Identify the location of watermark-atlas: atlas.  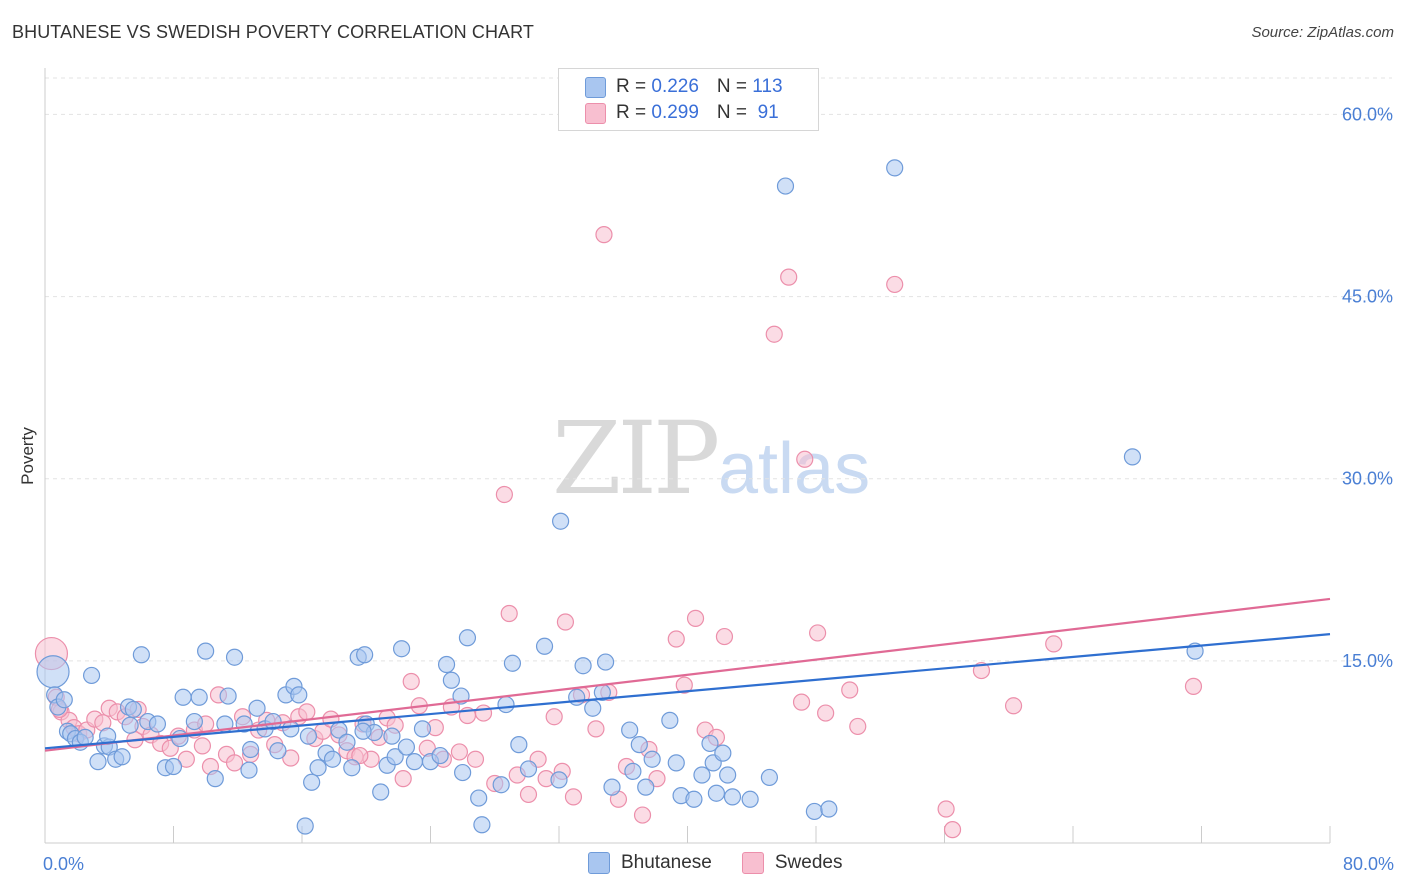
(794, 469).